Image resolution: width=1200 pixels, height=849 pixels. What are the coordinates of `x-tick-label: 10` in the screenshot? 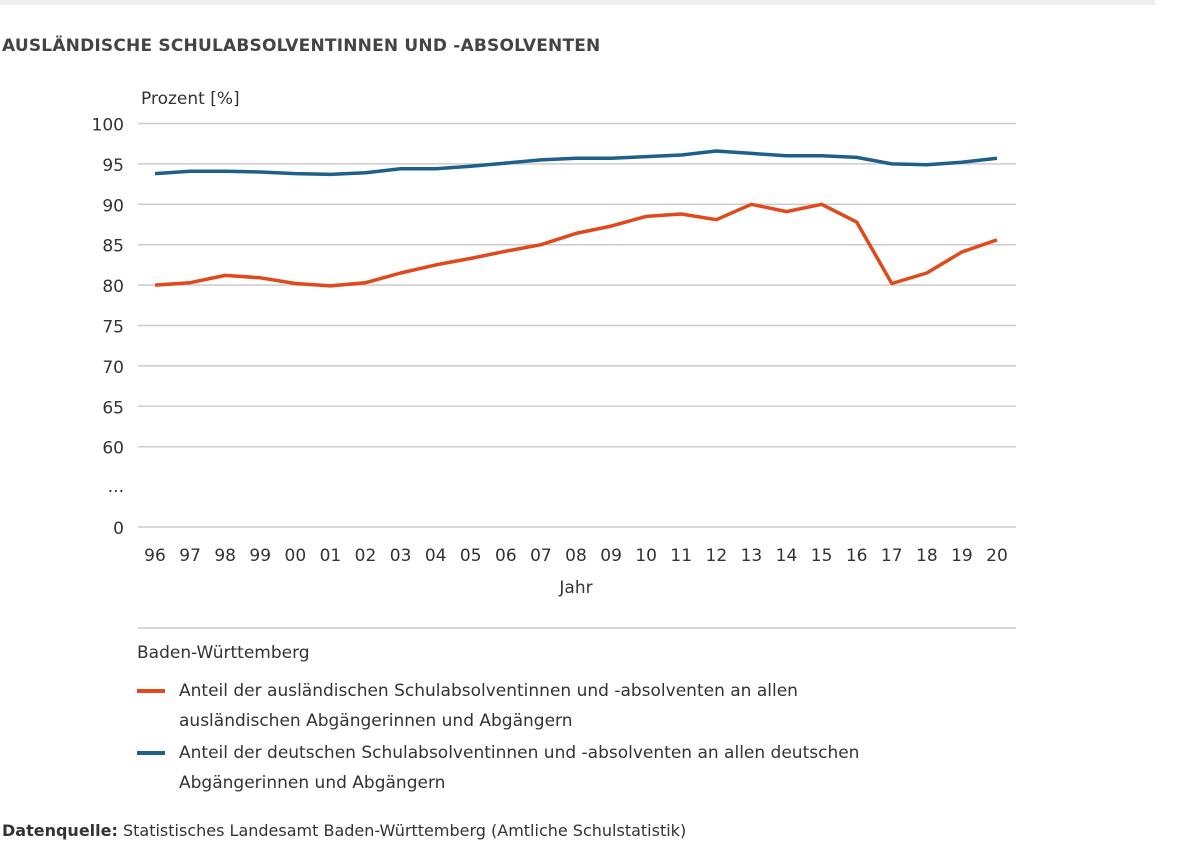 It's located at (646, 556).